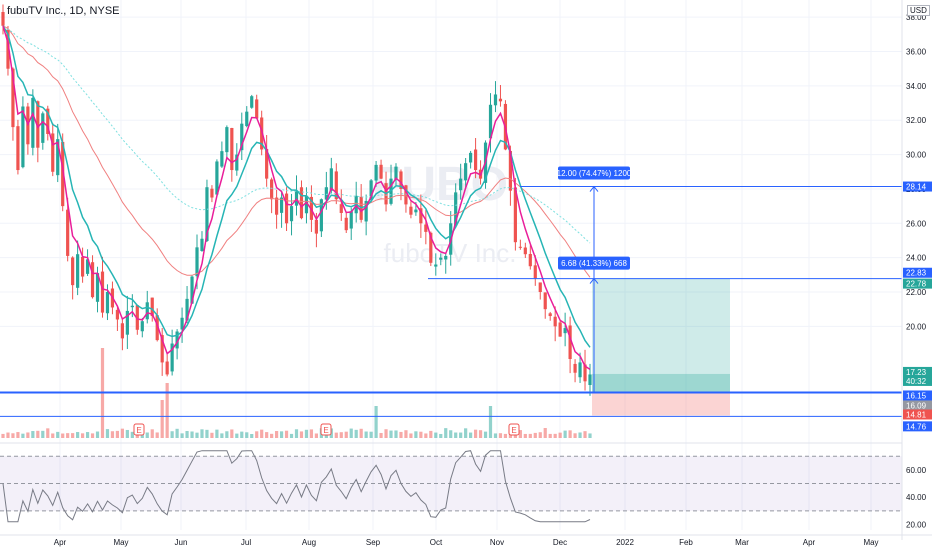 This screenshot has width=932, height=555. Describe the element at coordinates (625, 542) in the screenshot. I see `time-tick-label: 2022` at that location.